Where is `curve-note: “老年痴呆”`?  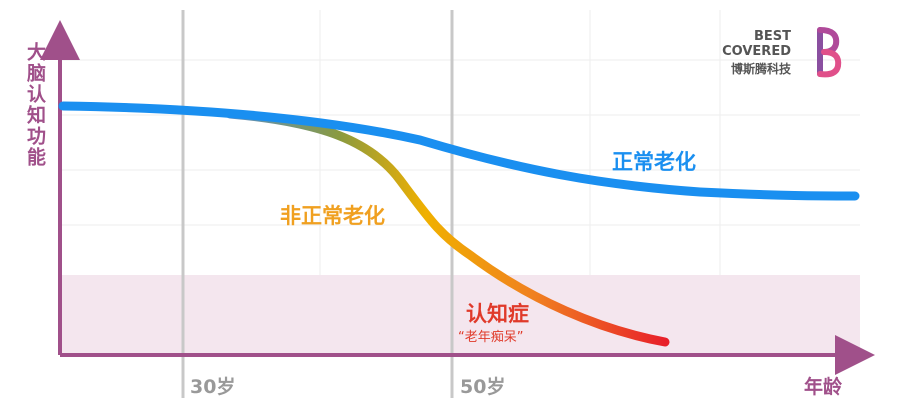
curve-note: “老年痴呆” is located at coordinates (491, 337).